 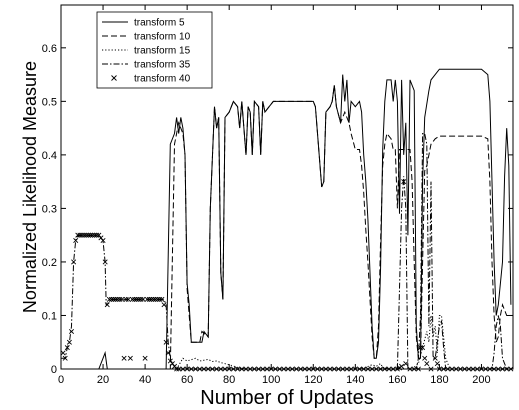 I want to click on legend-item-transform-35: transform 35, so click(x=146, y=65).